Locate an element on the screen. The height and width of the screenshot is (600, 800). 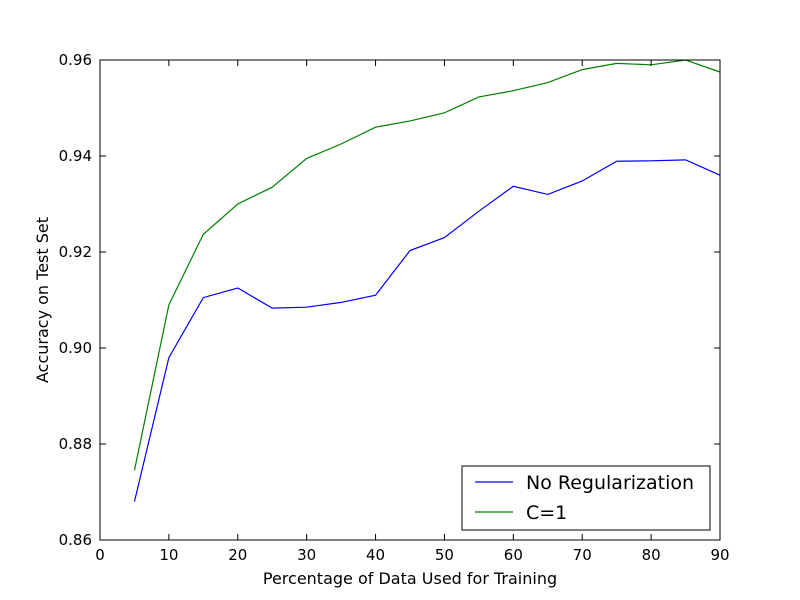
x-tick-label: 50 is located at coordinates (444, 555).